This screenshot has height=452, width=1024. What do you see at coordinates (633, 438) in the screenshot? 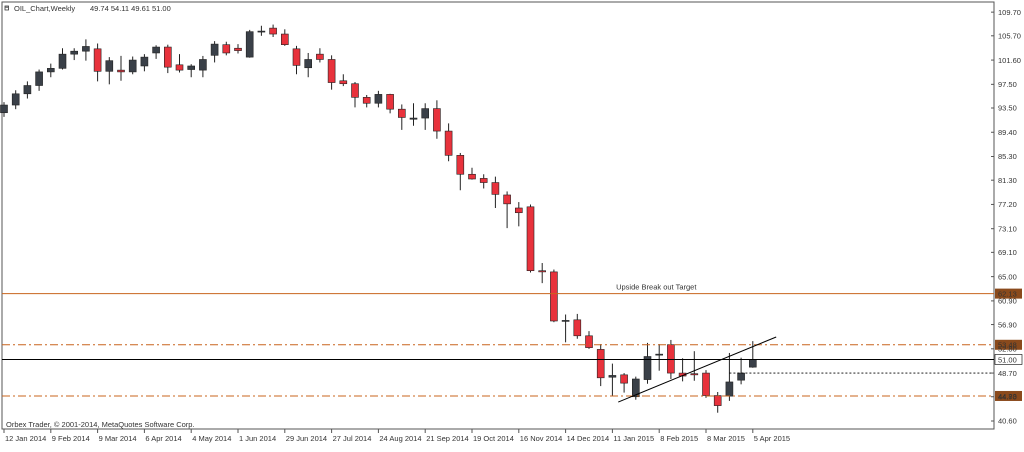
I see `x-tick-label: 11 Jan 2015` at bounding box center [633, 438].